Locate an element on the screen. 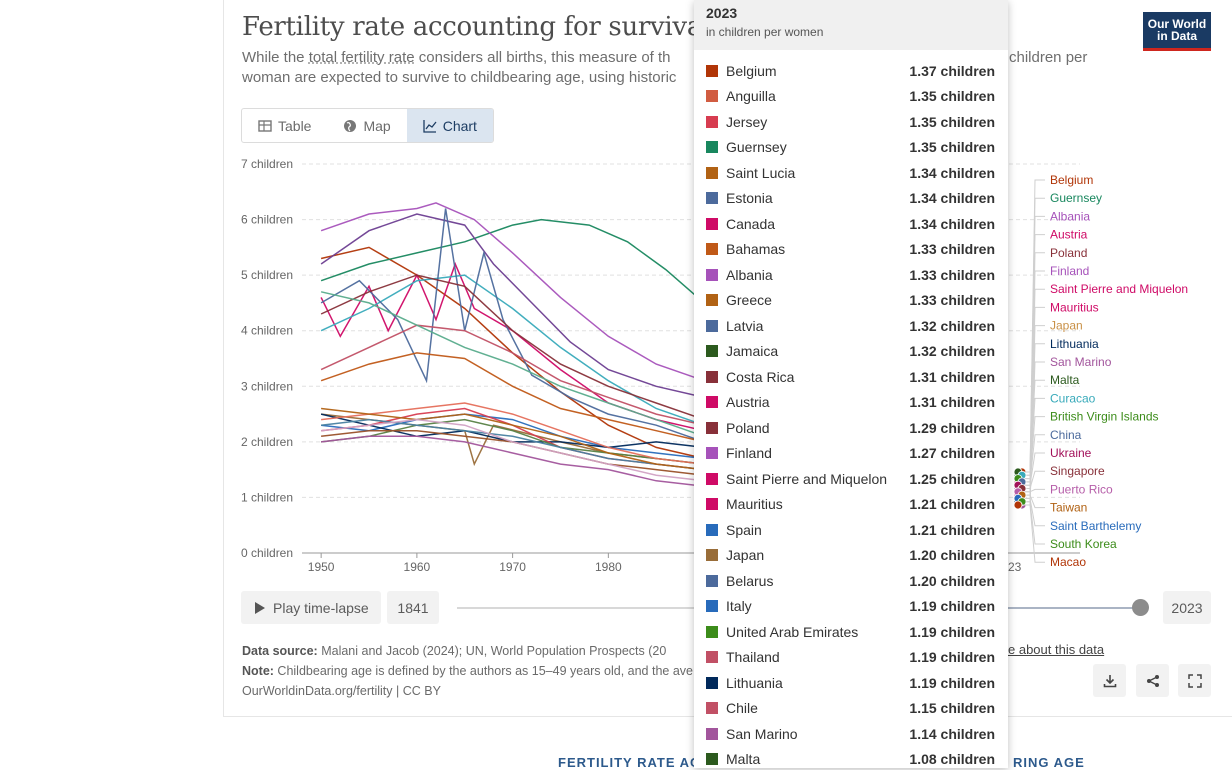 The height and width of the screenshot is (770, 1232). series-end-label: Saint Barthelemy is located at coordinates (1095, 526).